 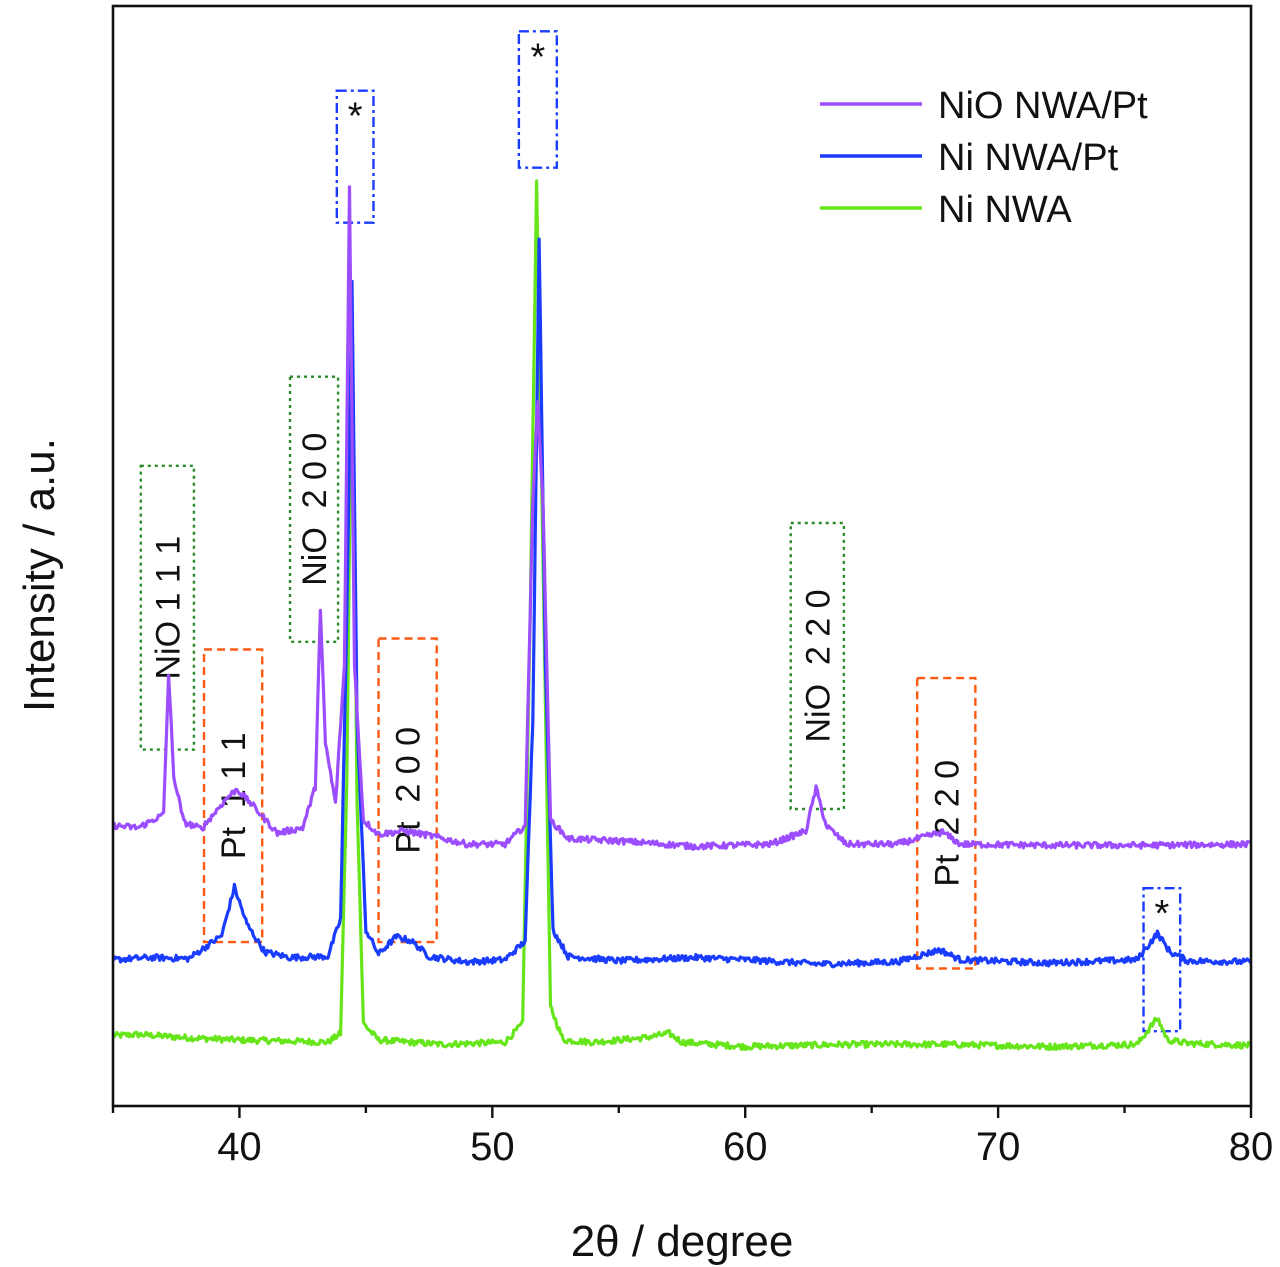 I want to click on x-tick-label: 60, so click(x=745, y=1147).